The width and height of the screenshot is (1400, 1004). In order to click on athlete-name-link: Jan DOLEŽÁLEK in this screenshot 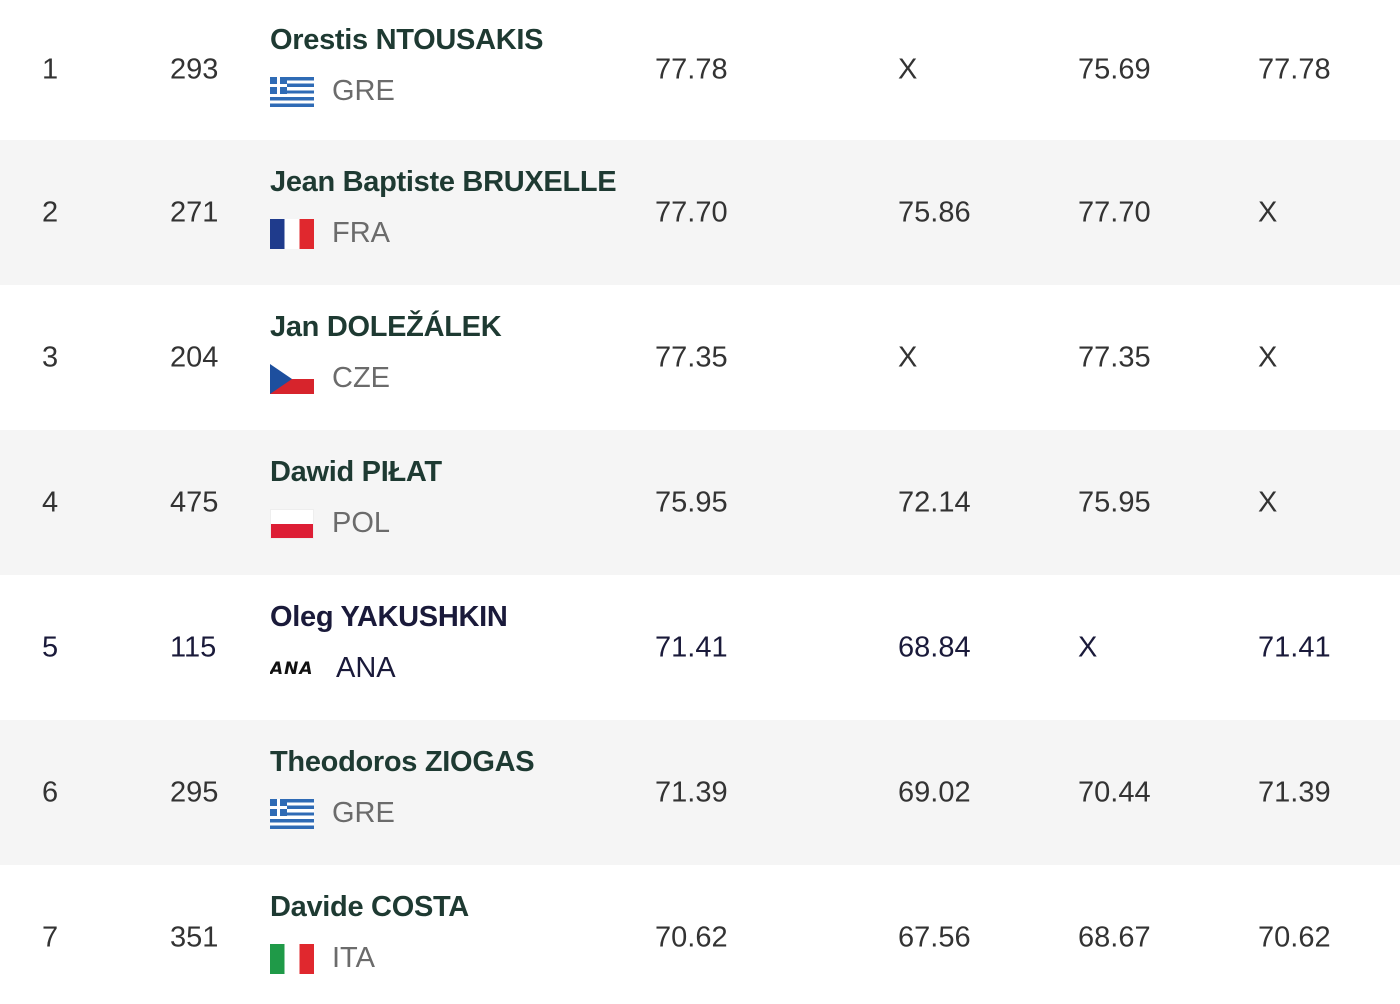, I will do `click(386, 327)`.